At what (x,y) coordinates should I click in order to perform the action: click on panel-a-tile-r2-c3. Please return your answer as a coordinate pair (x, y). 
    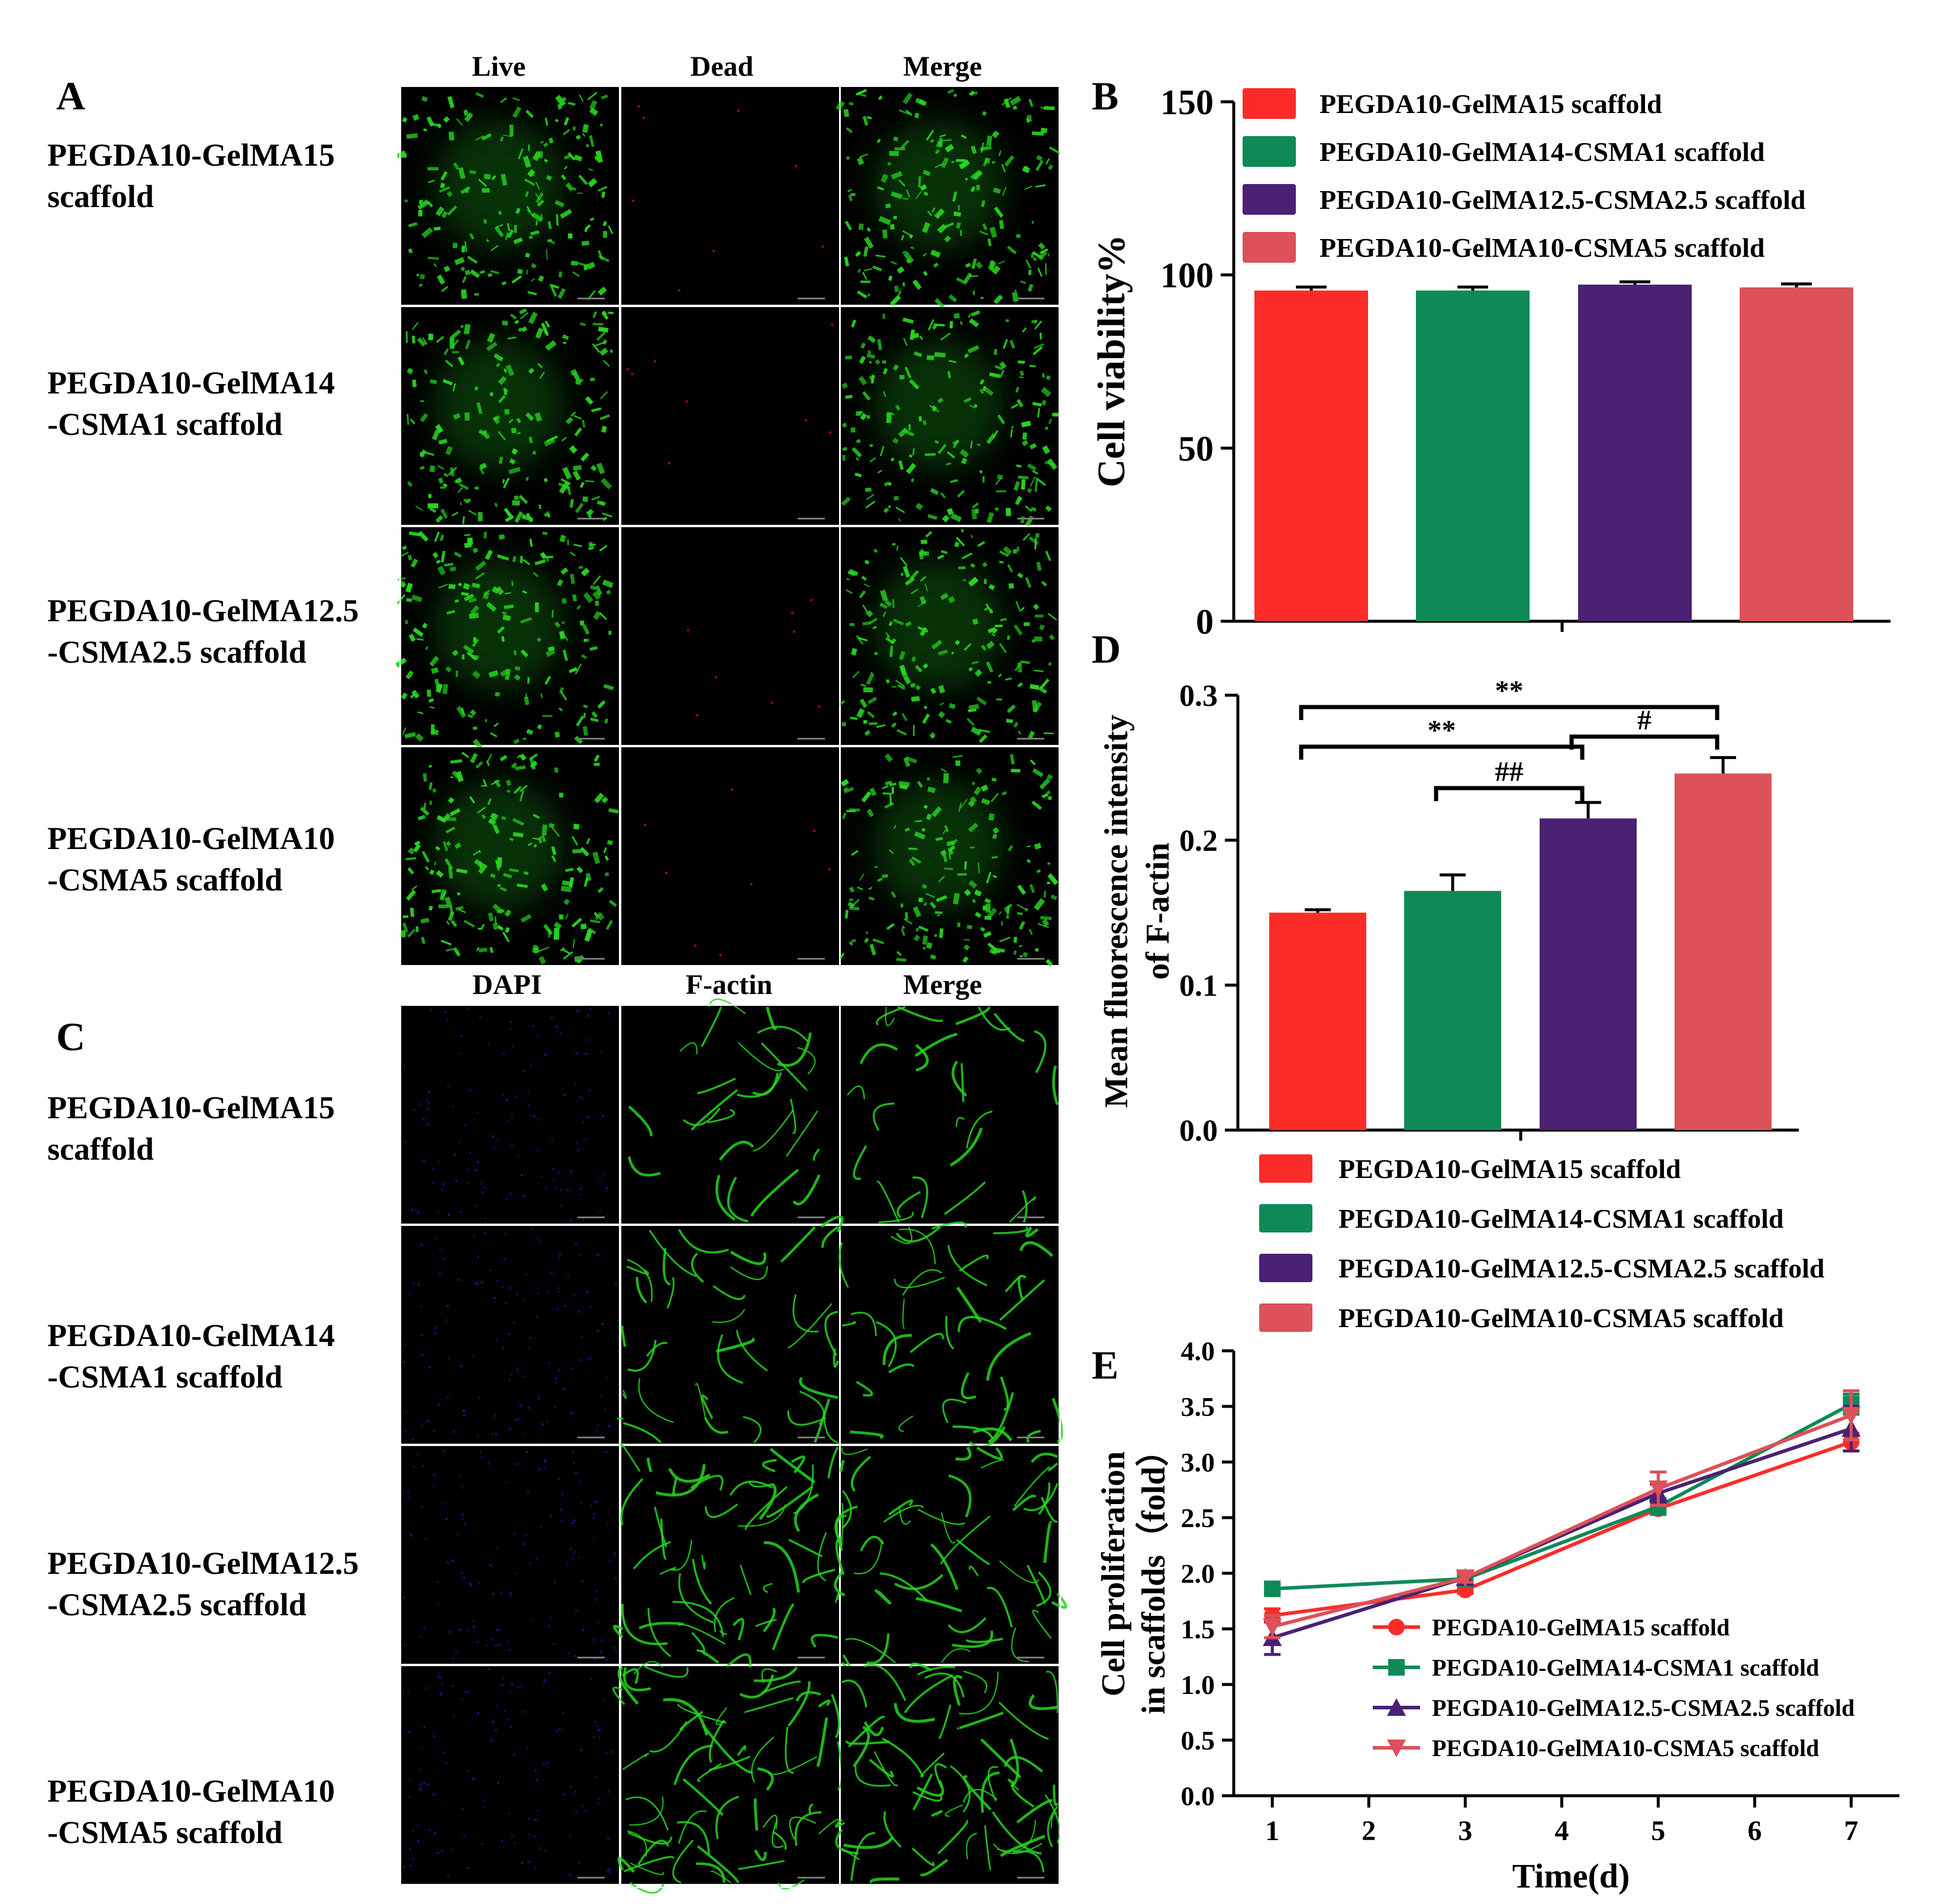
    Looking at the image, I should click on (950, 417).